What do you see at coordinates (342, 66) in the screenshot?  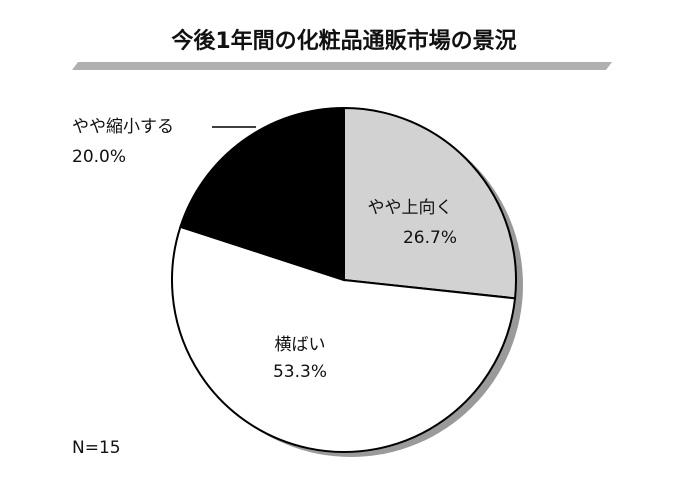 I see `title-underline` at bounding box center [342, 66].